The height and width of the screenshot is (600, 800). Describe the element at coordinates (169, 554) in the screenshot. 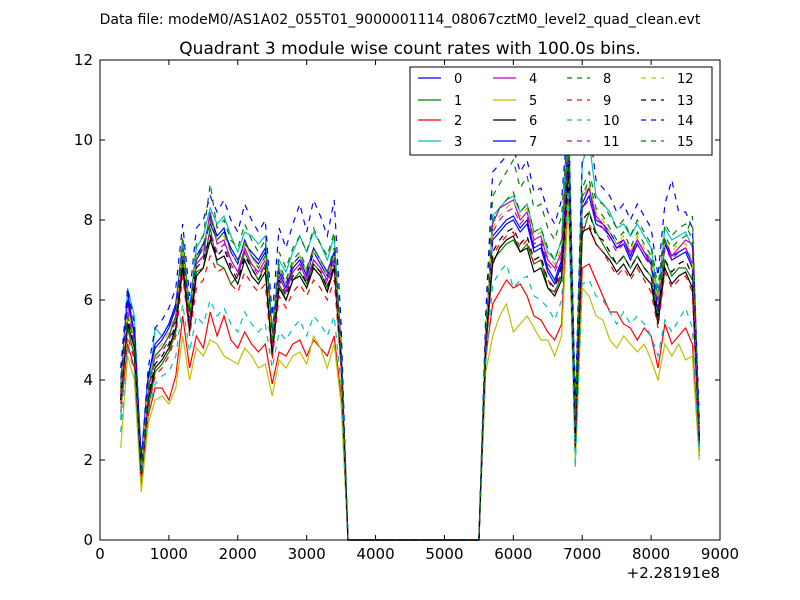

I see `x-tick-label-1000: 1000` at that location.